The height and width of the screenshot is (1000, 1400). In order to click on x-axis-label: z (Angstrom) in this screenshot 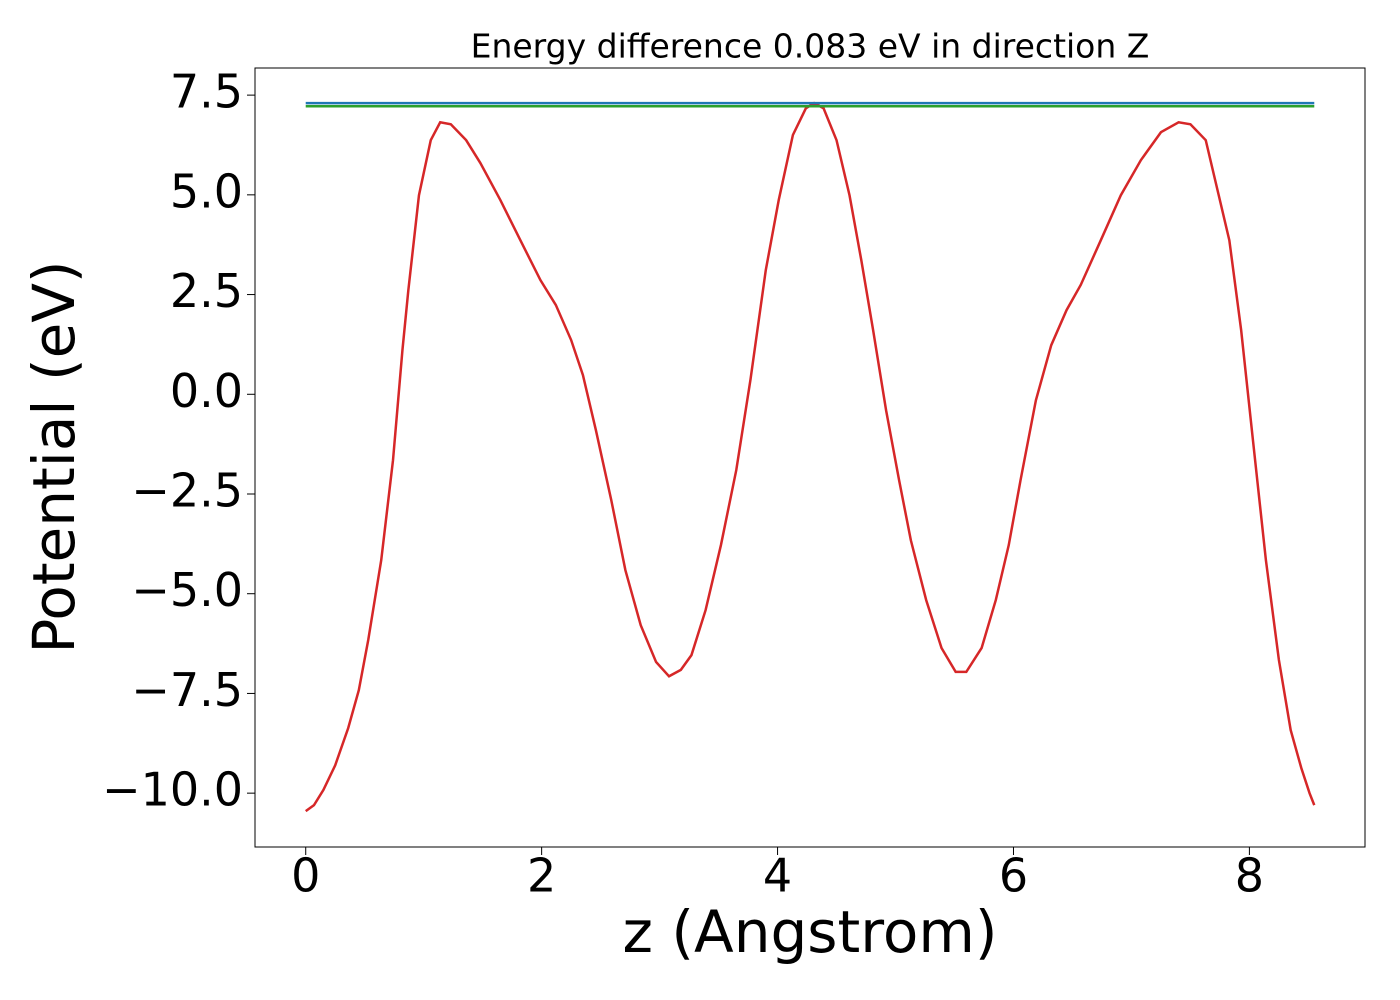, I will do `click(810, 932)`.